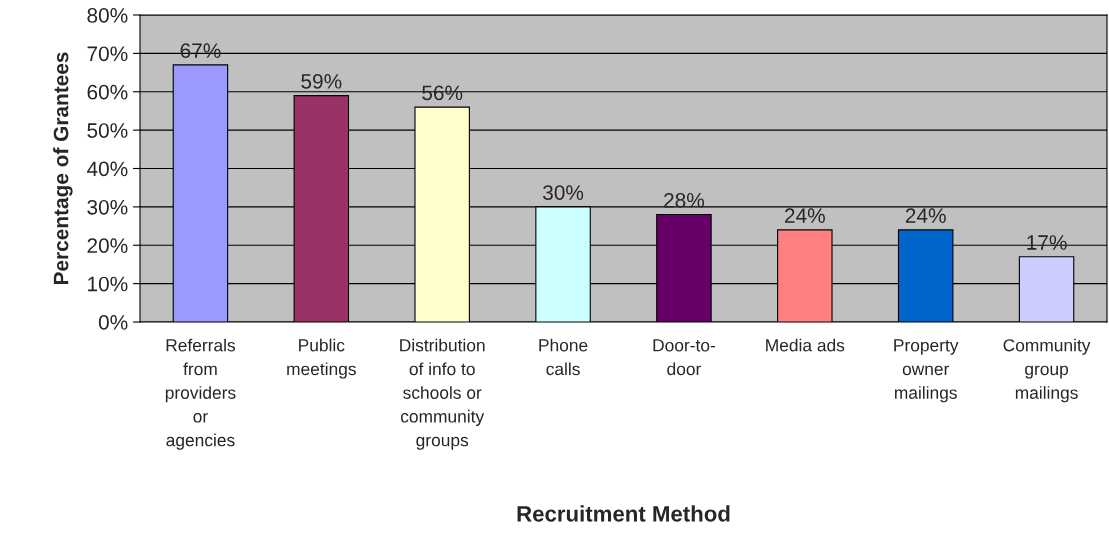  Describe the element at coordinates (684, 200) in the screenshot. I see `data-label: 28%` at that location.